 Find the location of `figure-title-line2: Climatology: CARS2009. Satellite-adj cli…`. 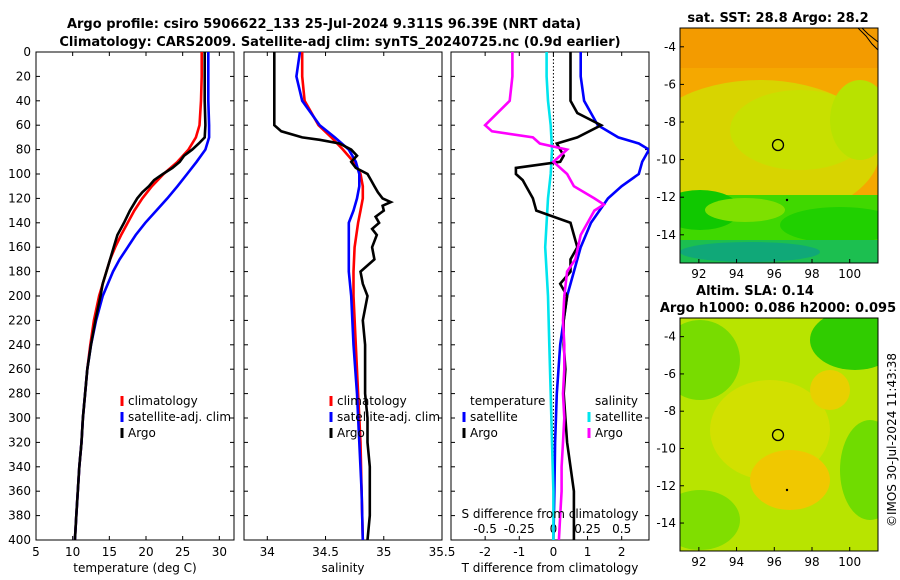

figure-title-line2: Climatology: CARS2009. Satellite-adj cli… is located at coordinates (339, 42).